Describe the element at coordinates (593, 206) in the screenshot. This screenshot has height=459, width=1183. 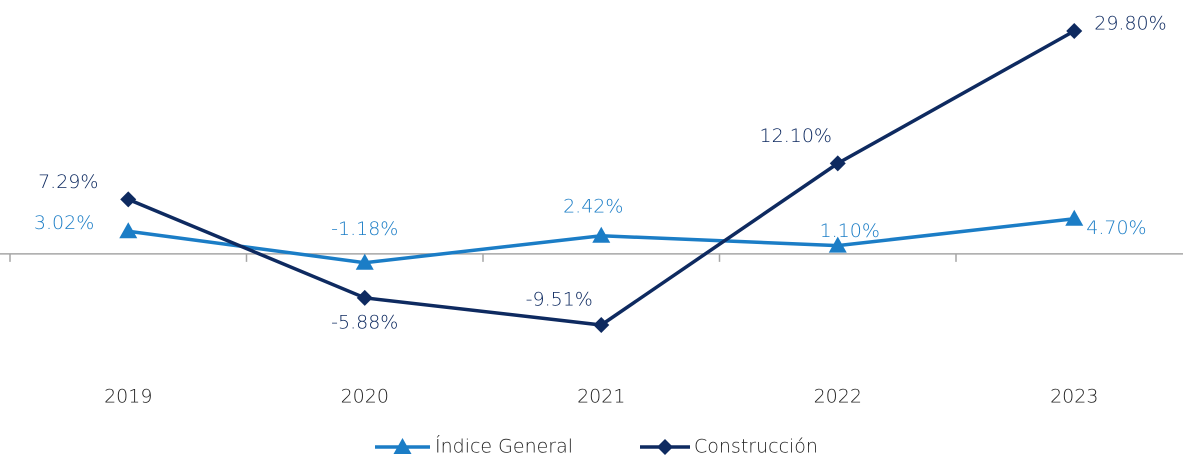
I see `data-label: 2.42%` at that location.